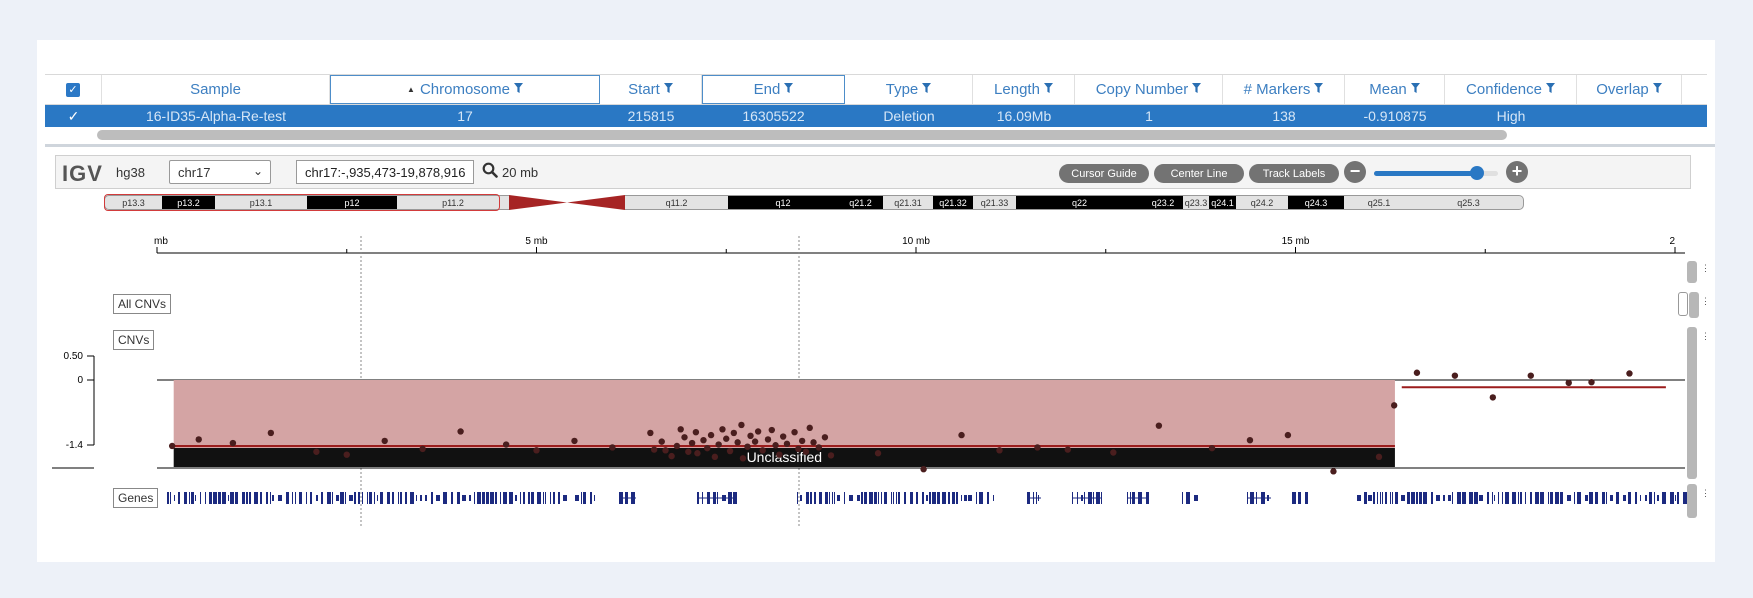  I want to click on ideogram-band: q23.3, so click(1196, 202).